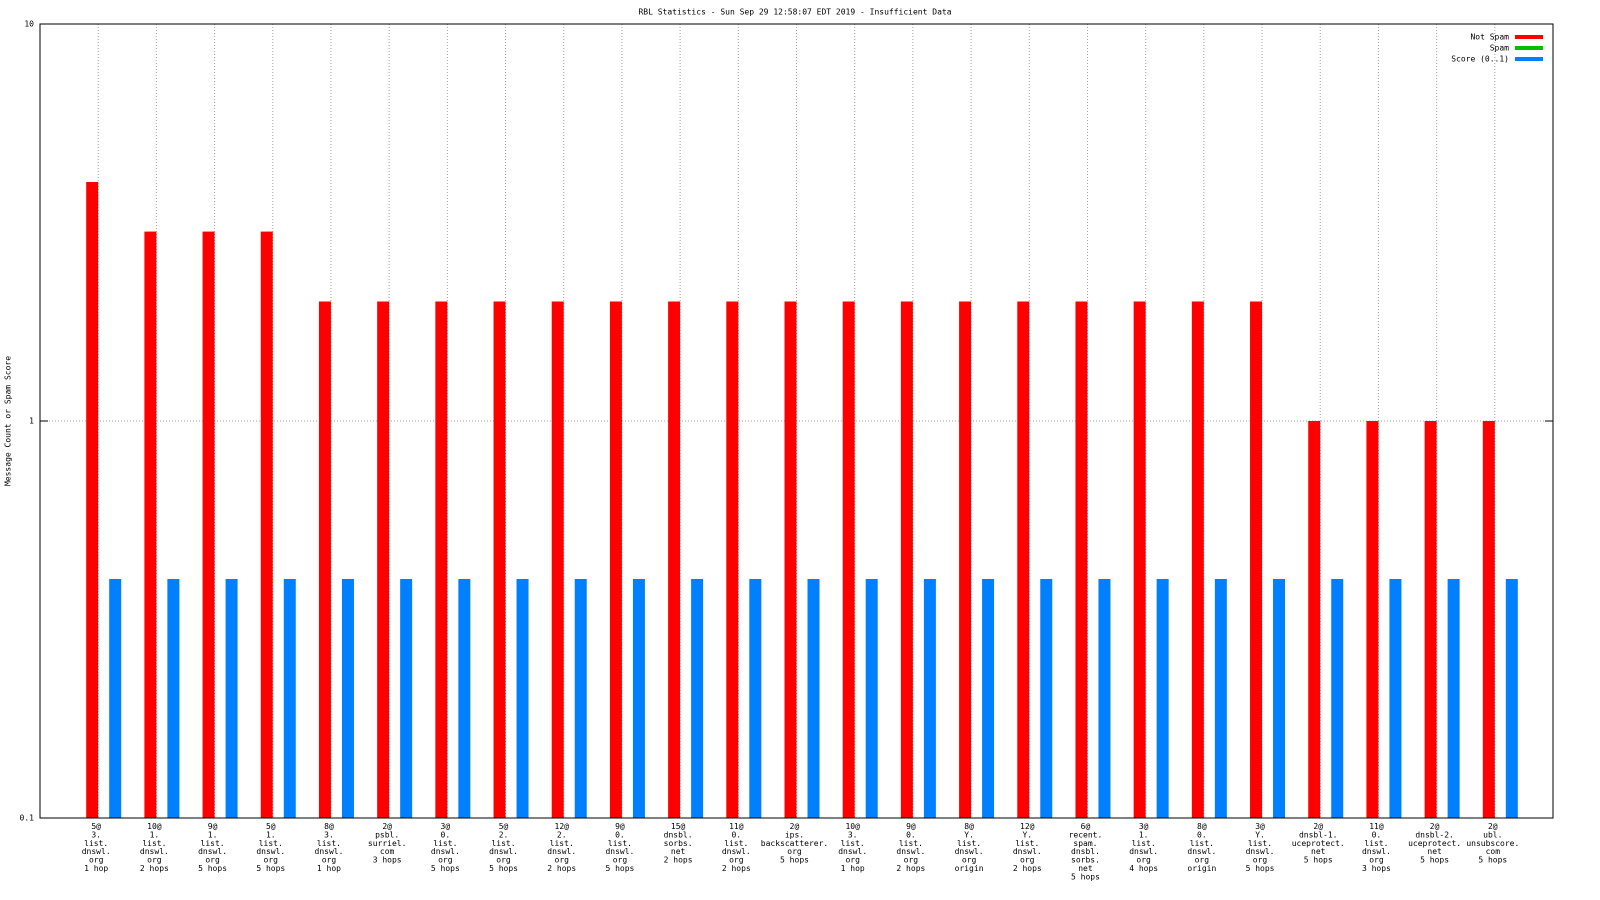  What do you see at coordinates (619, 847) in the screenshot?
I see `x-tick-label: 9@ 0. list. dnswl. org 5 hops` at bounding box center [619, 847].